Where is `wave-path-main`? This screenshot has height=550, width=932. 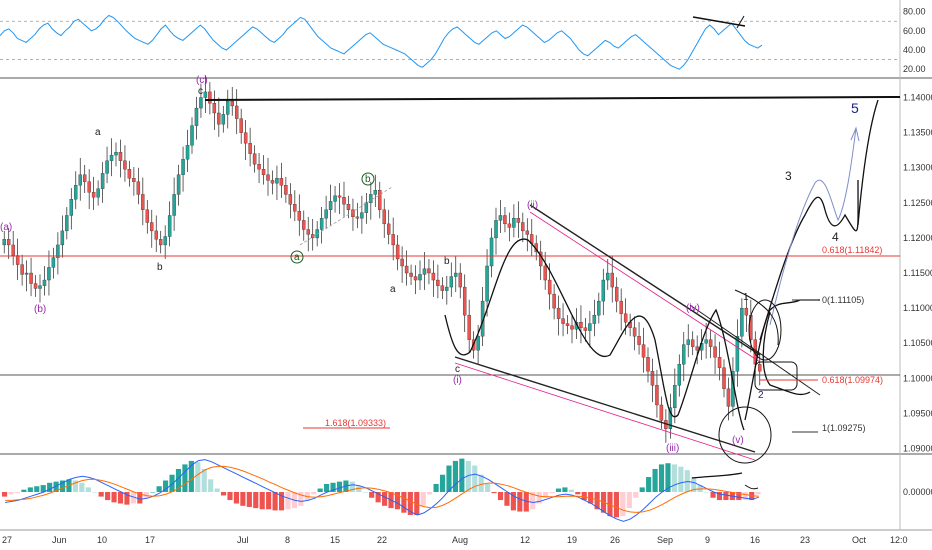
wave-path-main is located at coordinates (594, 334).